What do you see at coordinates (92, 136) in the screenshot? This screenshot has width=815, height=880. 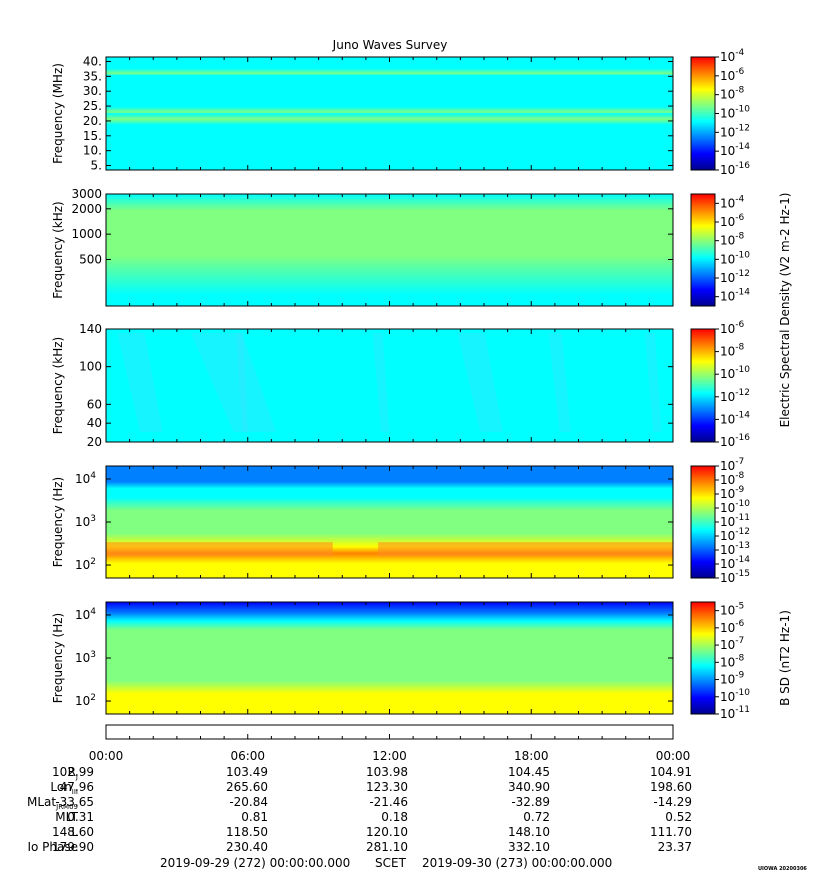 I see `y-tick-label: 15.` at bounding box center [92, 136].